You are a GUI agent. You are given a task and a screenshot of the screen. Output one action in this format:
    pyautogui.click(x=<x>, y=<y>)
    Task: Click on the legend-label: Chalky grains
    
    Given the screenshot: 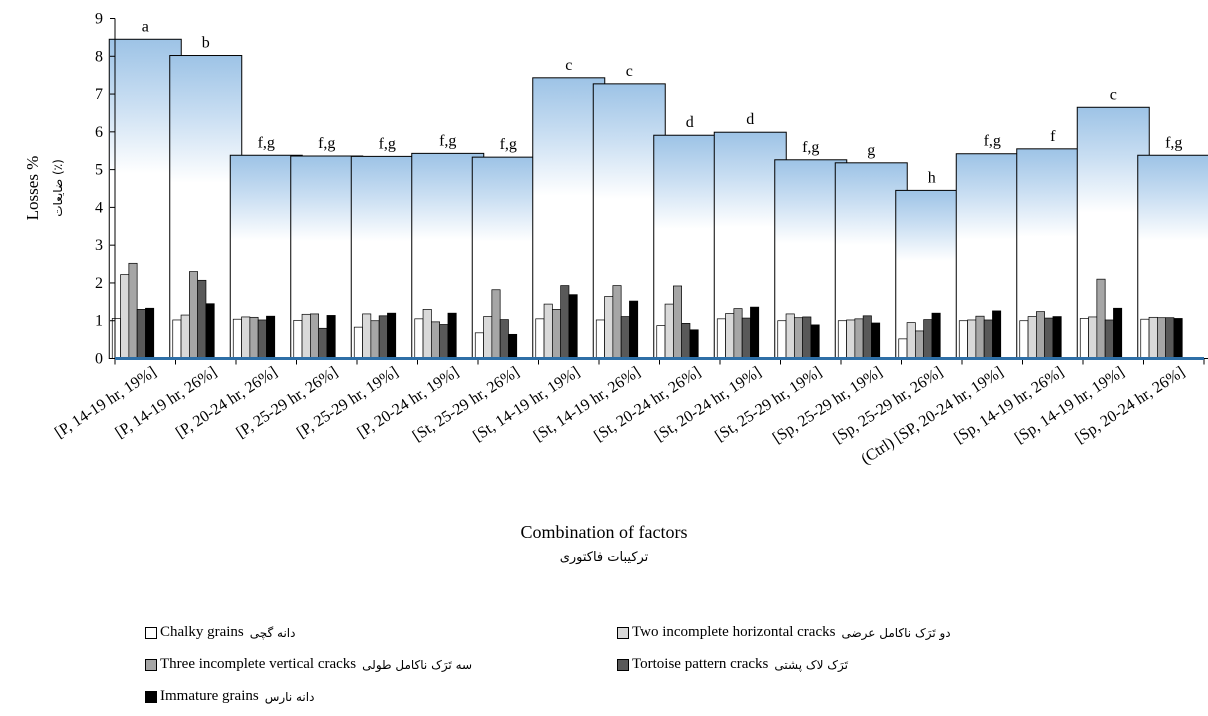 What is the action you would take?
    pyautogui.click(x=202, y=632)
    